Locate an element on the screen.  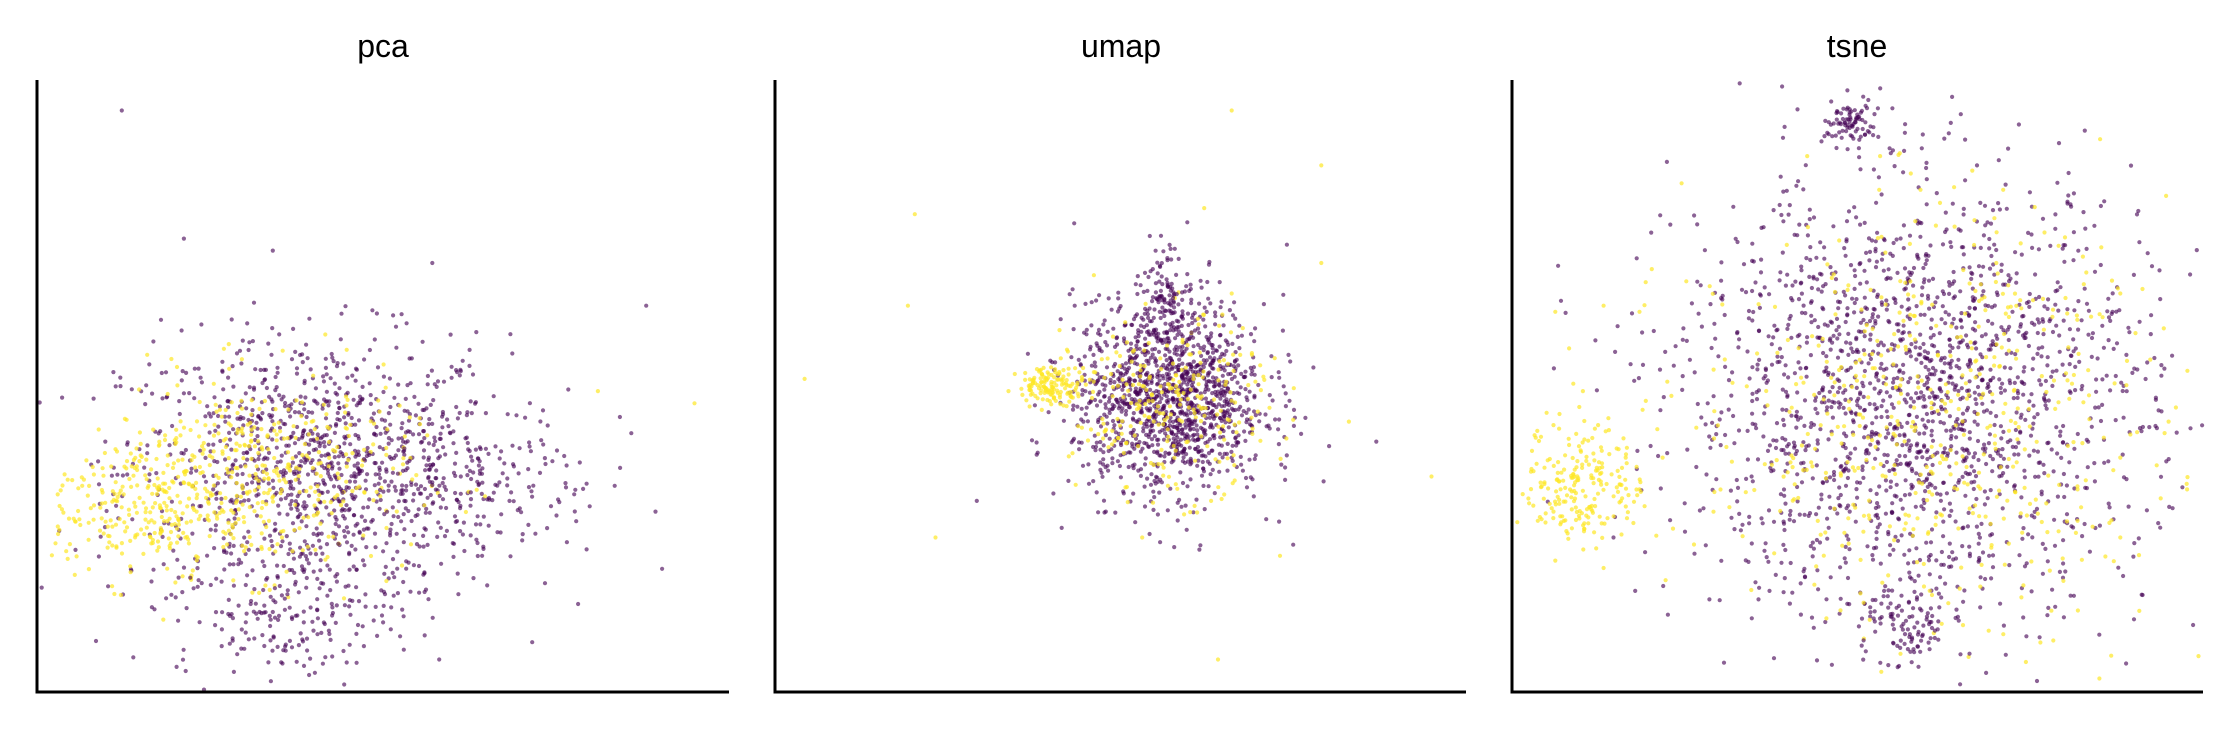
point-pca-group_a-1944 is located at coordinates (244, 648).